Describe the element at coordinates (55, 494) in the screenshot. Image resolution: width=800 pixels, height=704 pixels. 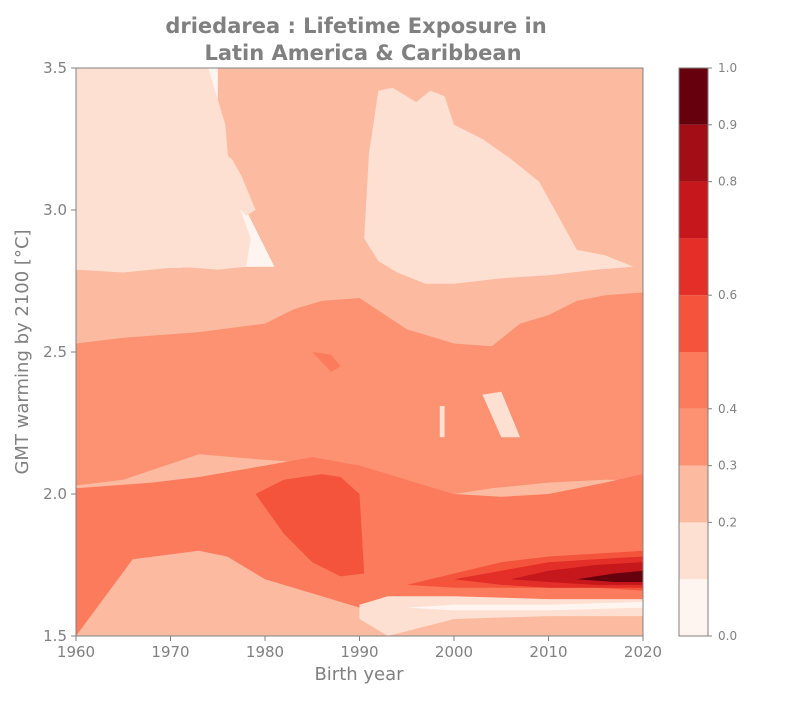
I see `y-tick-label: 2.0` at that location.